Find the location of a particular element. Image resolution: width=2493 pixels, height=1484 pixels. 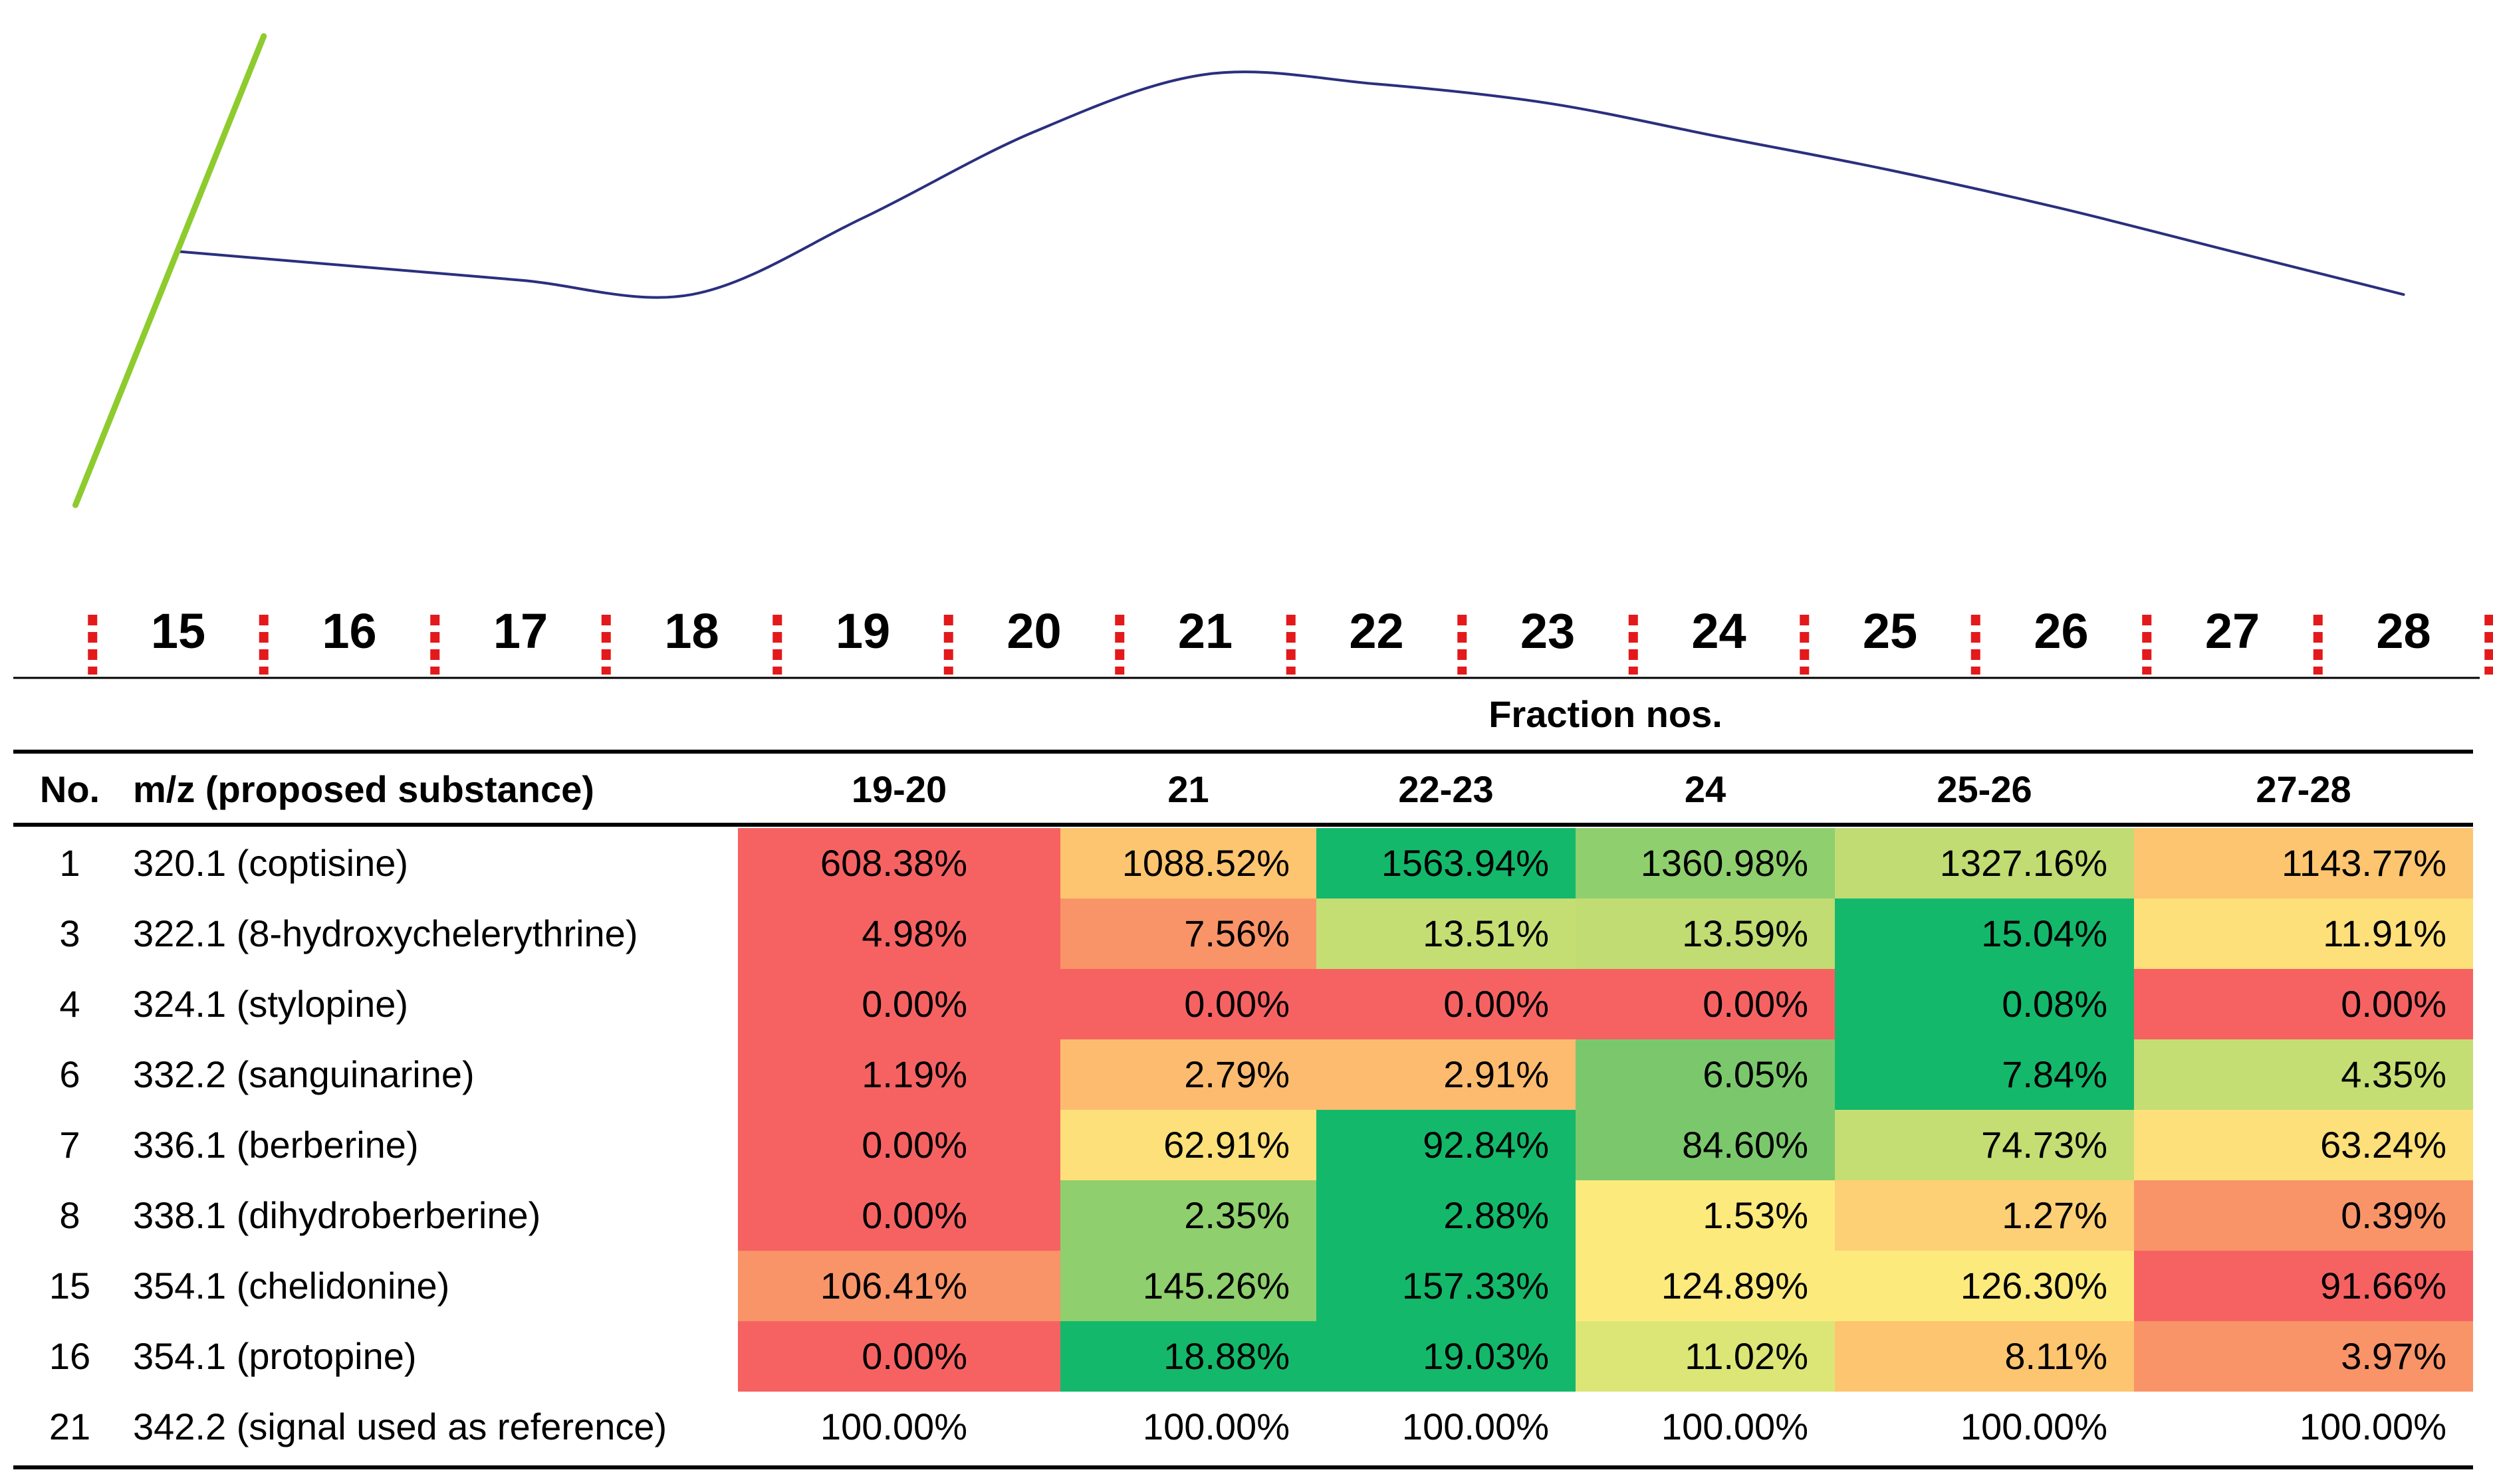

heat-cell: 8.11% is located at coordinates (1984, 1357).